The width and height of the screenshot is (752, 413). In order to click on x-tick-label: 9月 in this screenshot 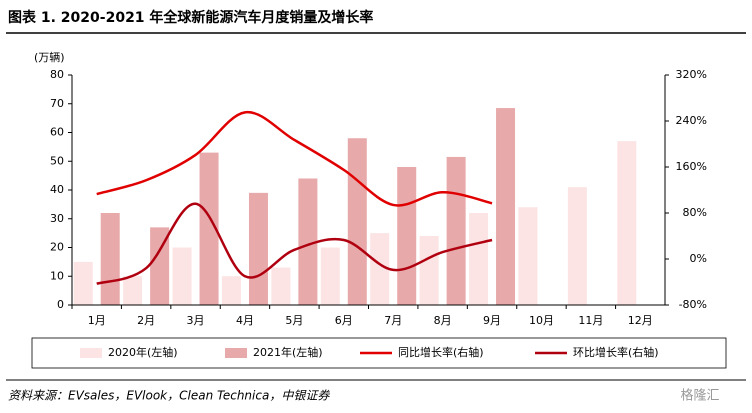, I will do `click(492, 320)`.